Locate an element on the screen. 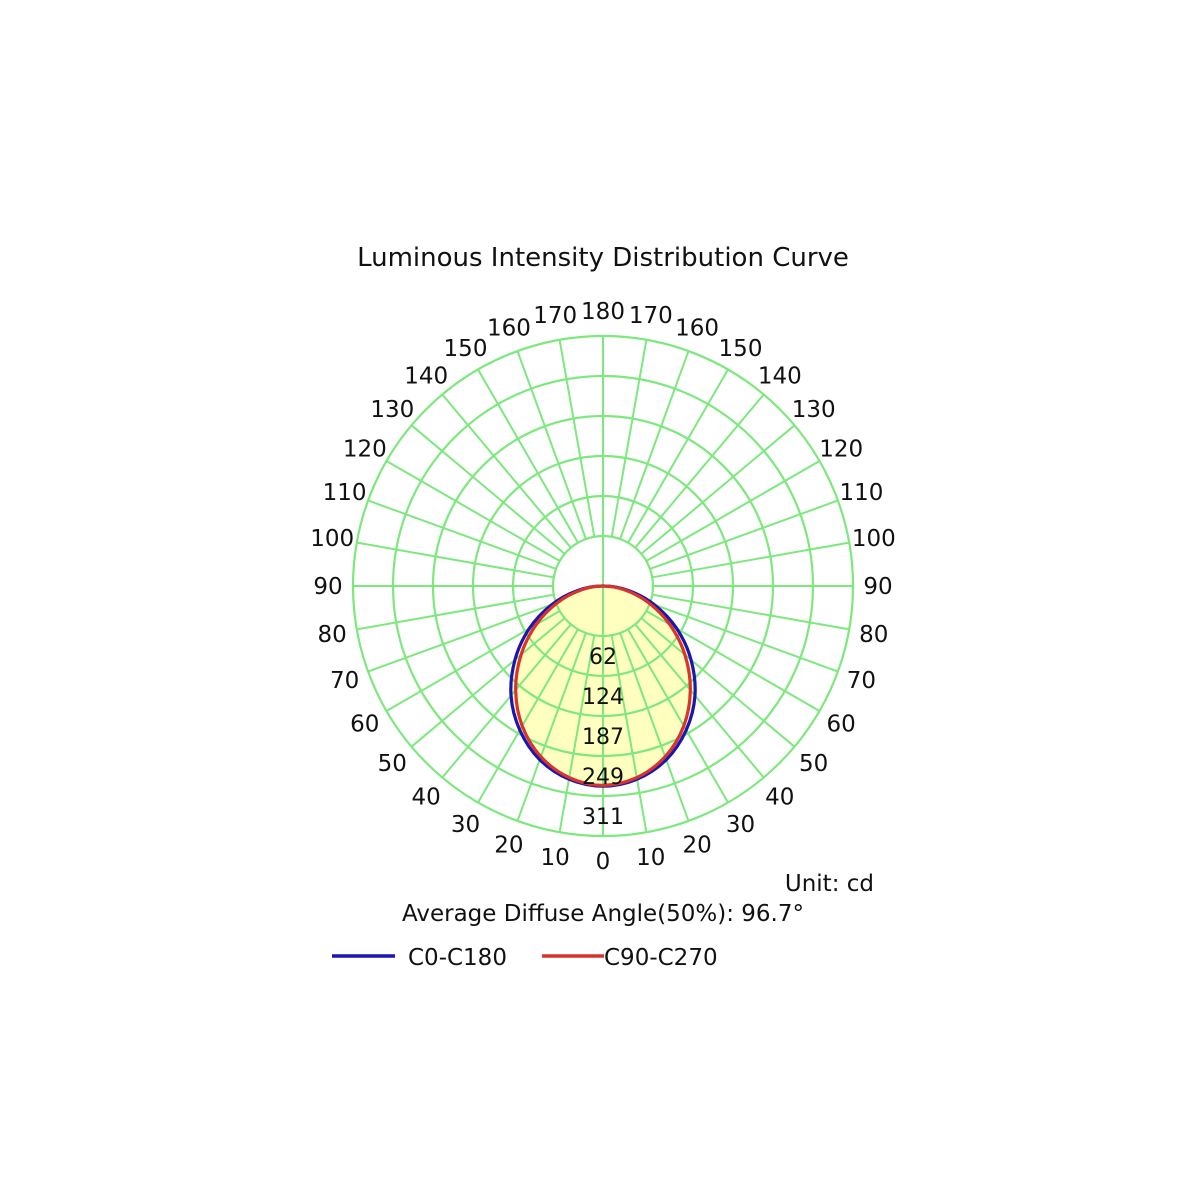 The image size is (1200, 1200). chart-title: Luminous Intensity Distribution Curve is located at coordinates (603, 258).